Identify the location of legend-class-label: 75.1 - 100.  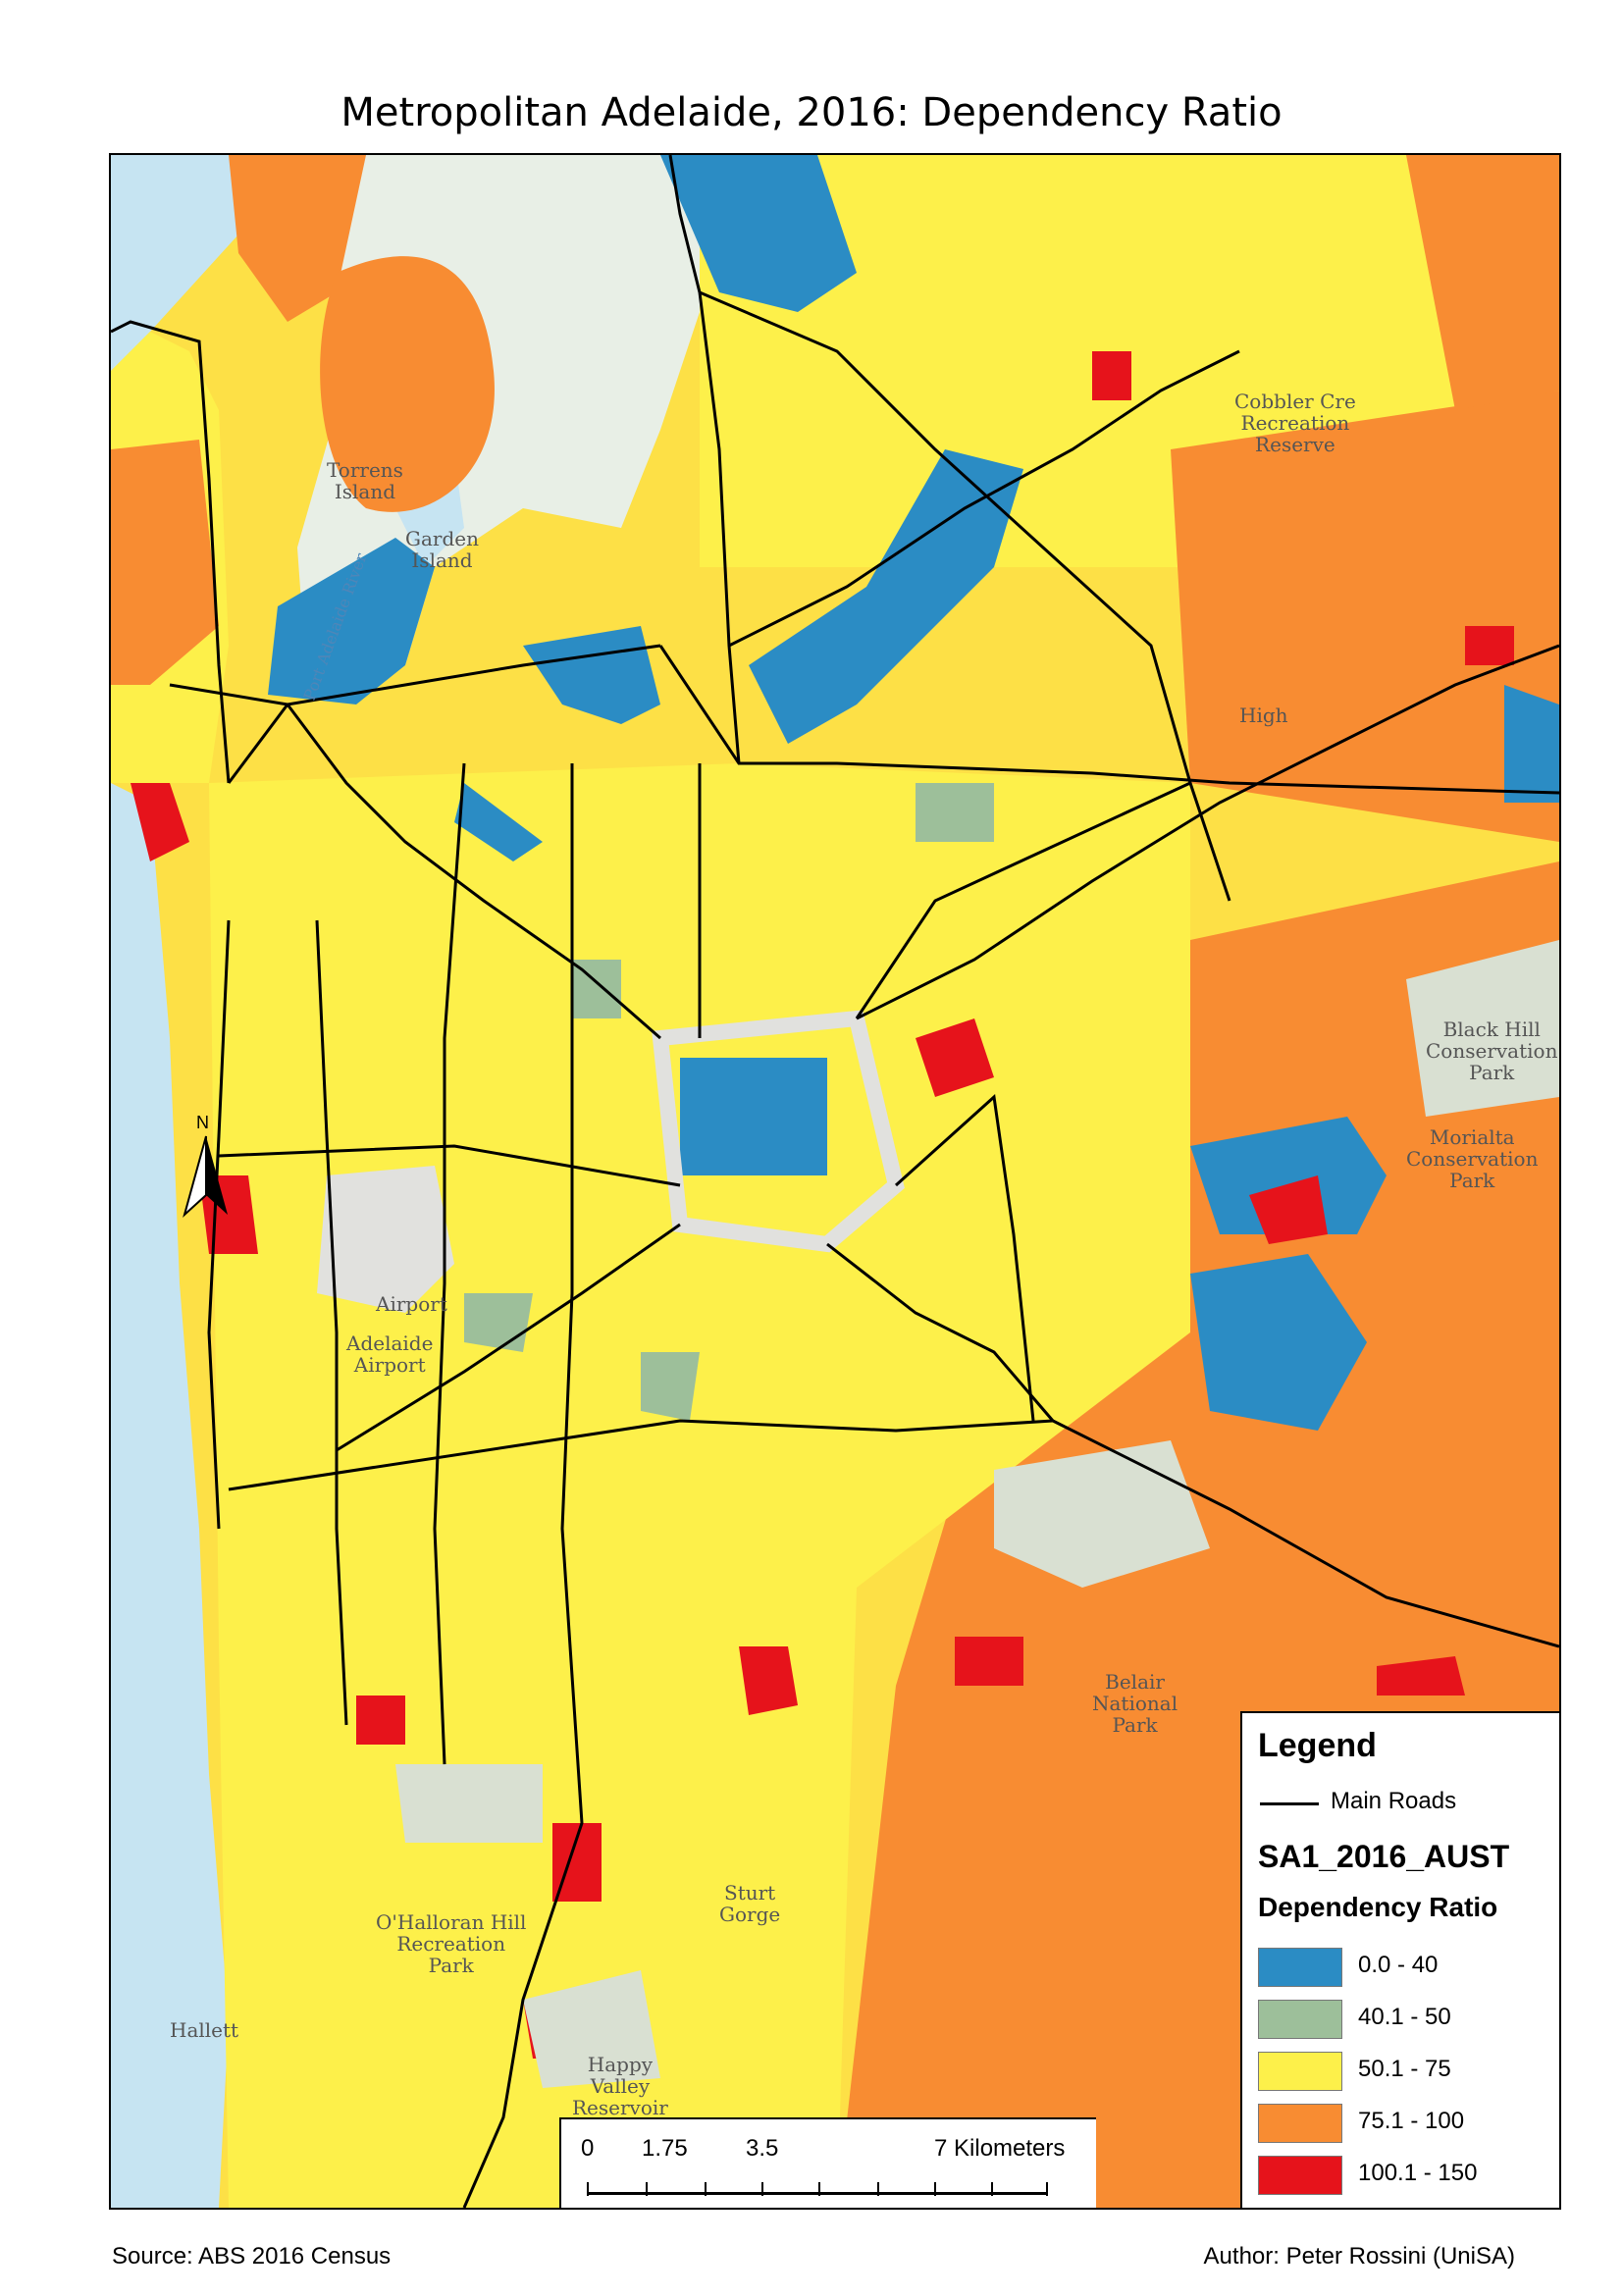
(1411, 2121).